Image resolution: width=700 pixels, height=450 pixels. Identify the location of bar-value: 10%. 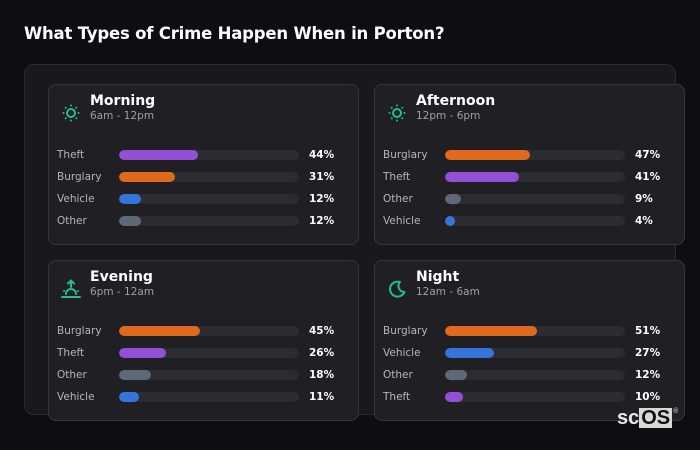
(648, 397).